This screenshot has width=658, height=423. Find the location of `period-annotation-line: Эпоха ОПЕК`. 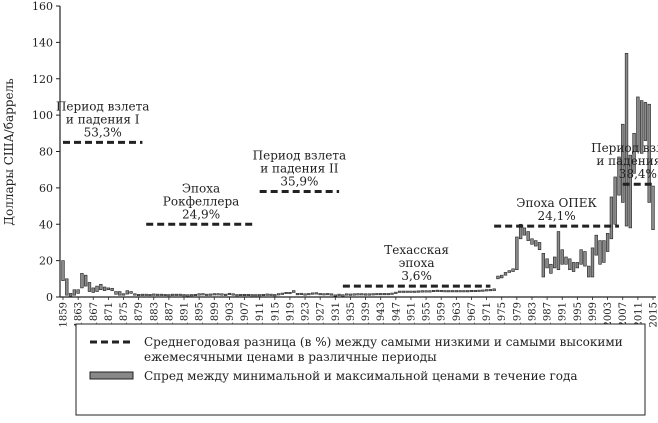

period-annotation-line: Эпоха ОПЕК is located at coordinates (556, 203).